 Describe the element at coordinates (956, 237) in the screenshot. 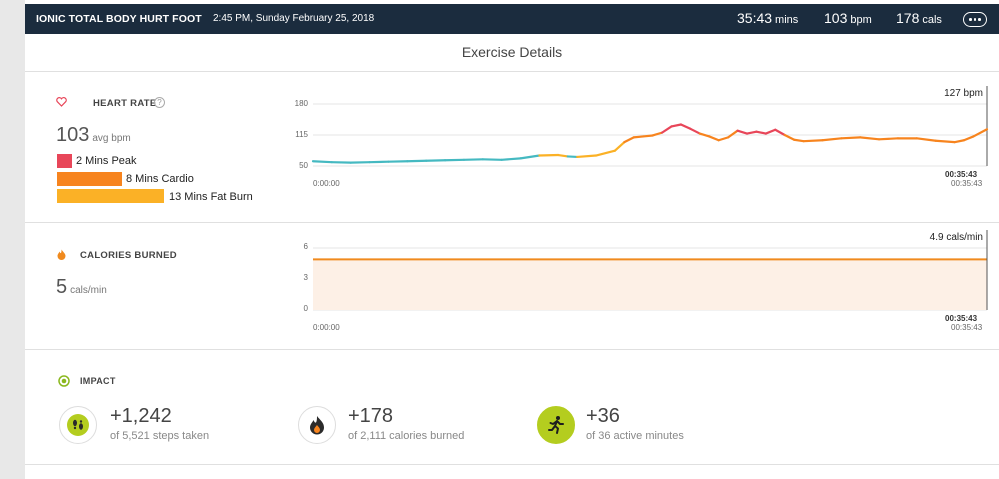

I see `cal-current-value: 4.9 cals/min` at that location.